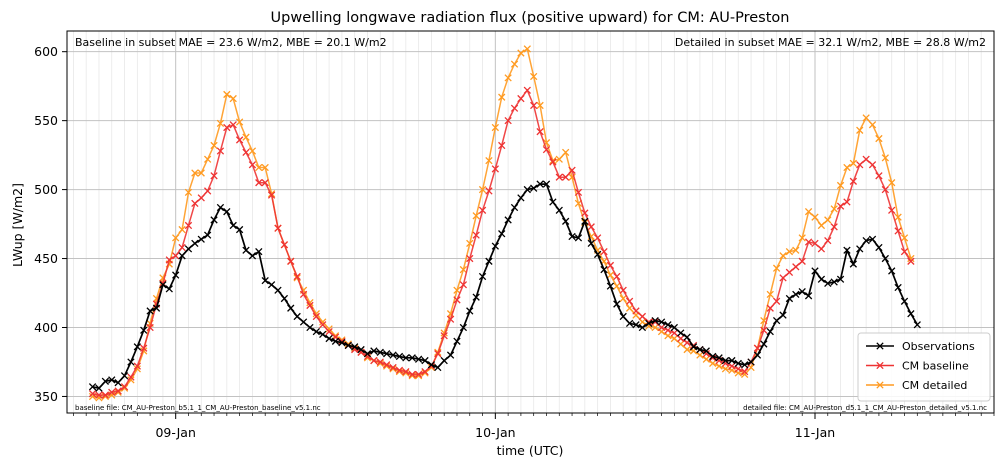  Describe the element at coordinates (46, 396) in the screenshot. I see `y-tick-label: 350` at that location.